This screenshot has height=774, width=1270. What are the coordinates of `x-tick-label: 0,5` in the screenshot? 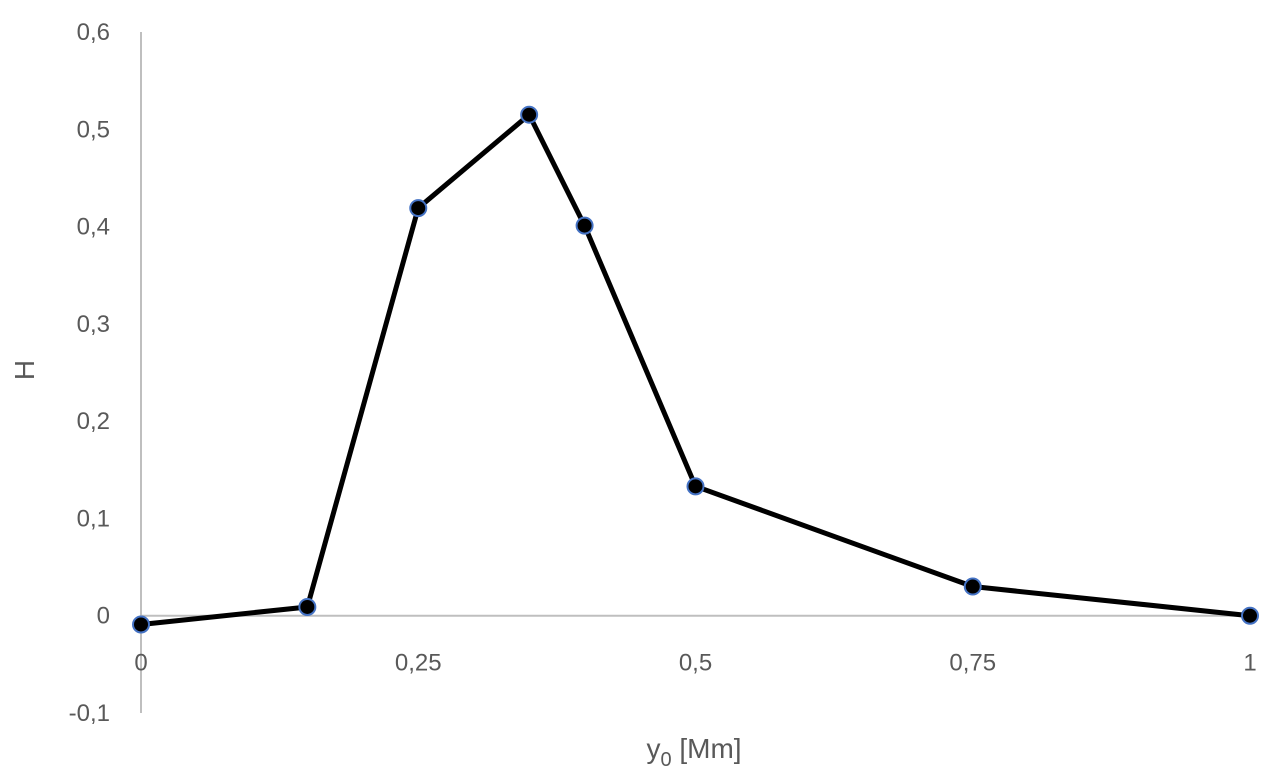 It's located at (695, 663).